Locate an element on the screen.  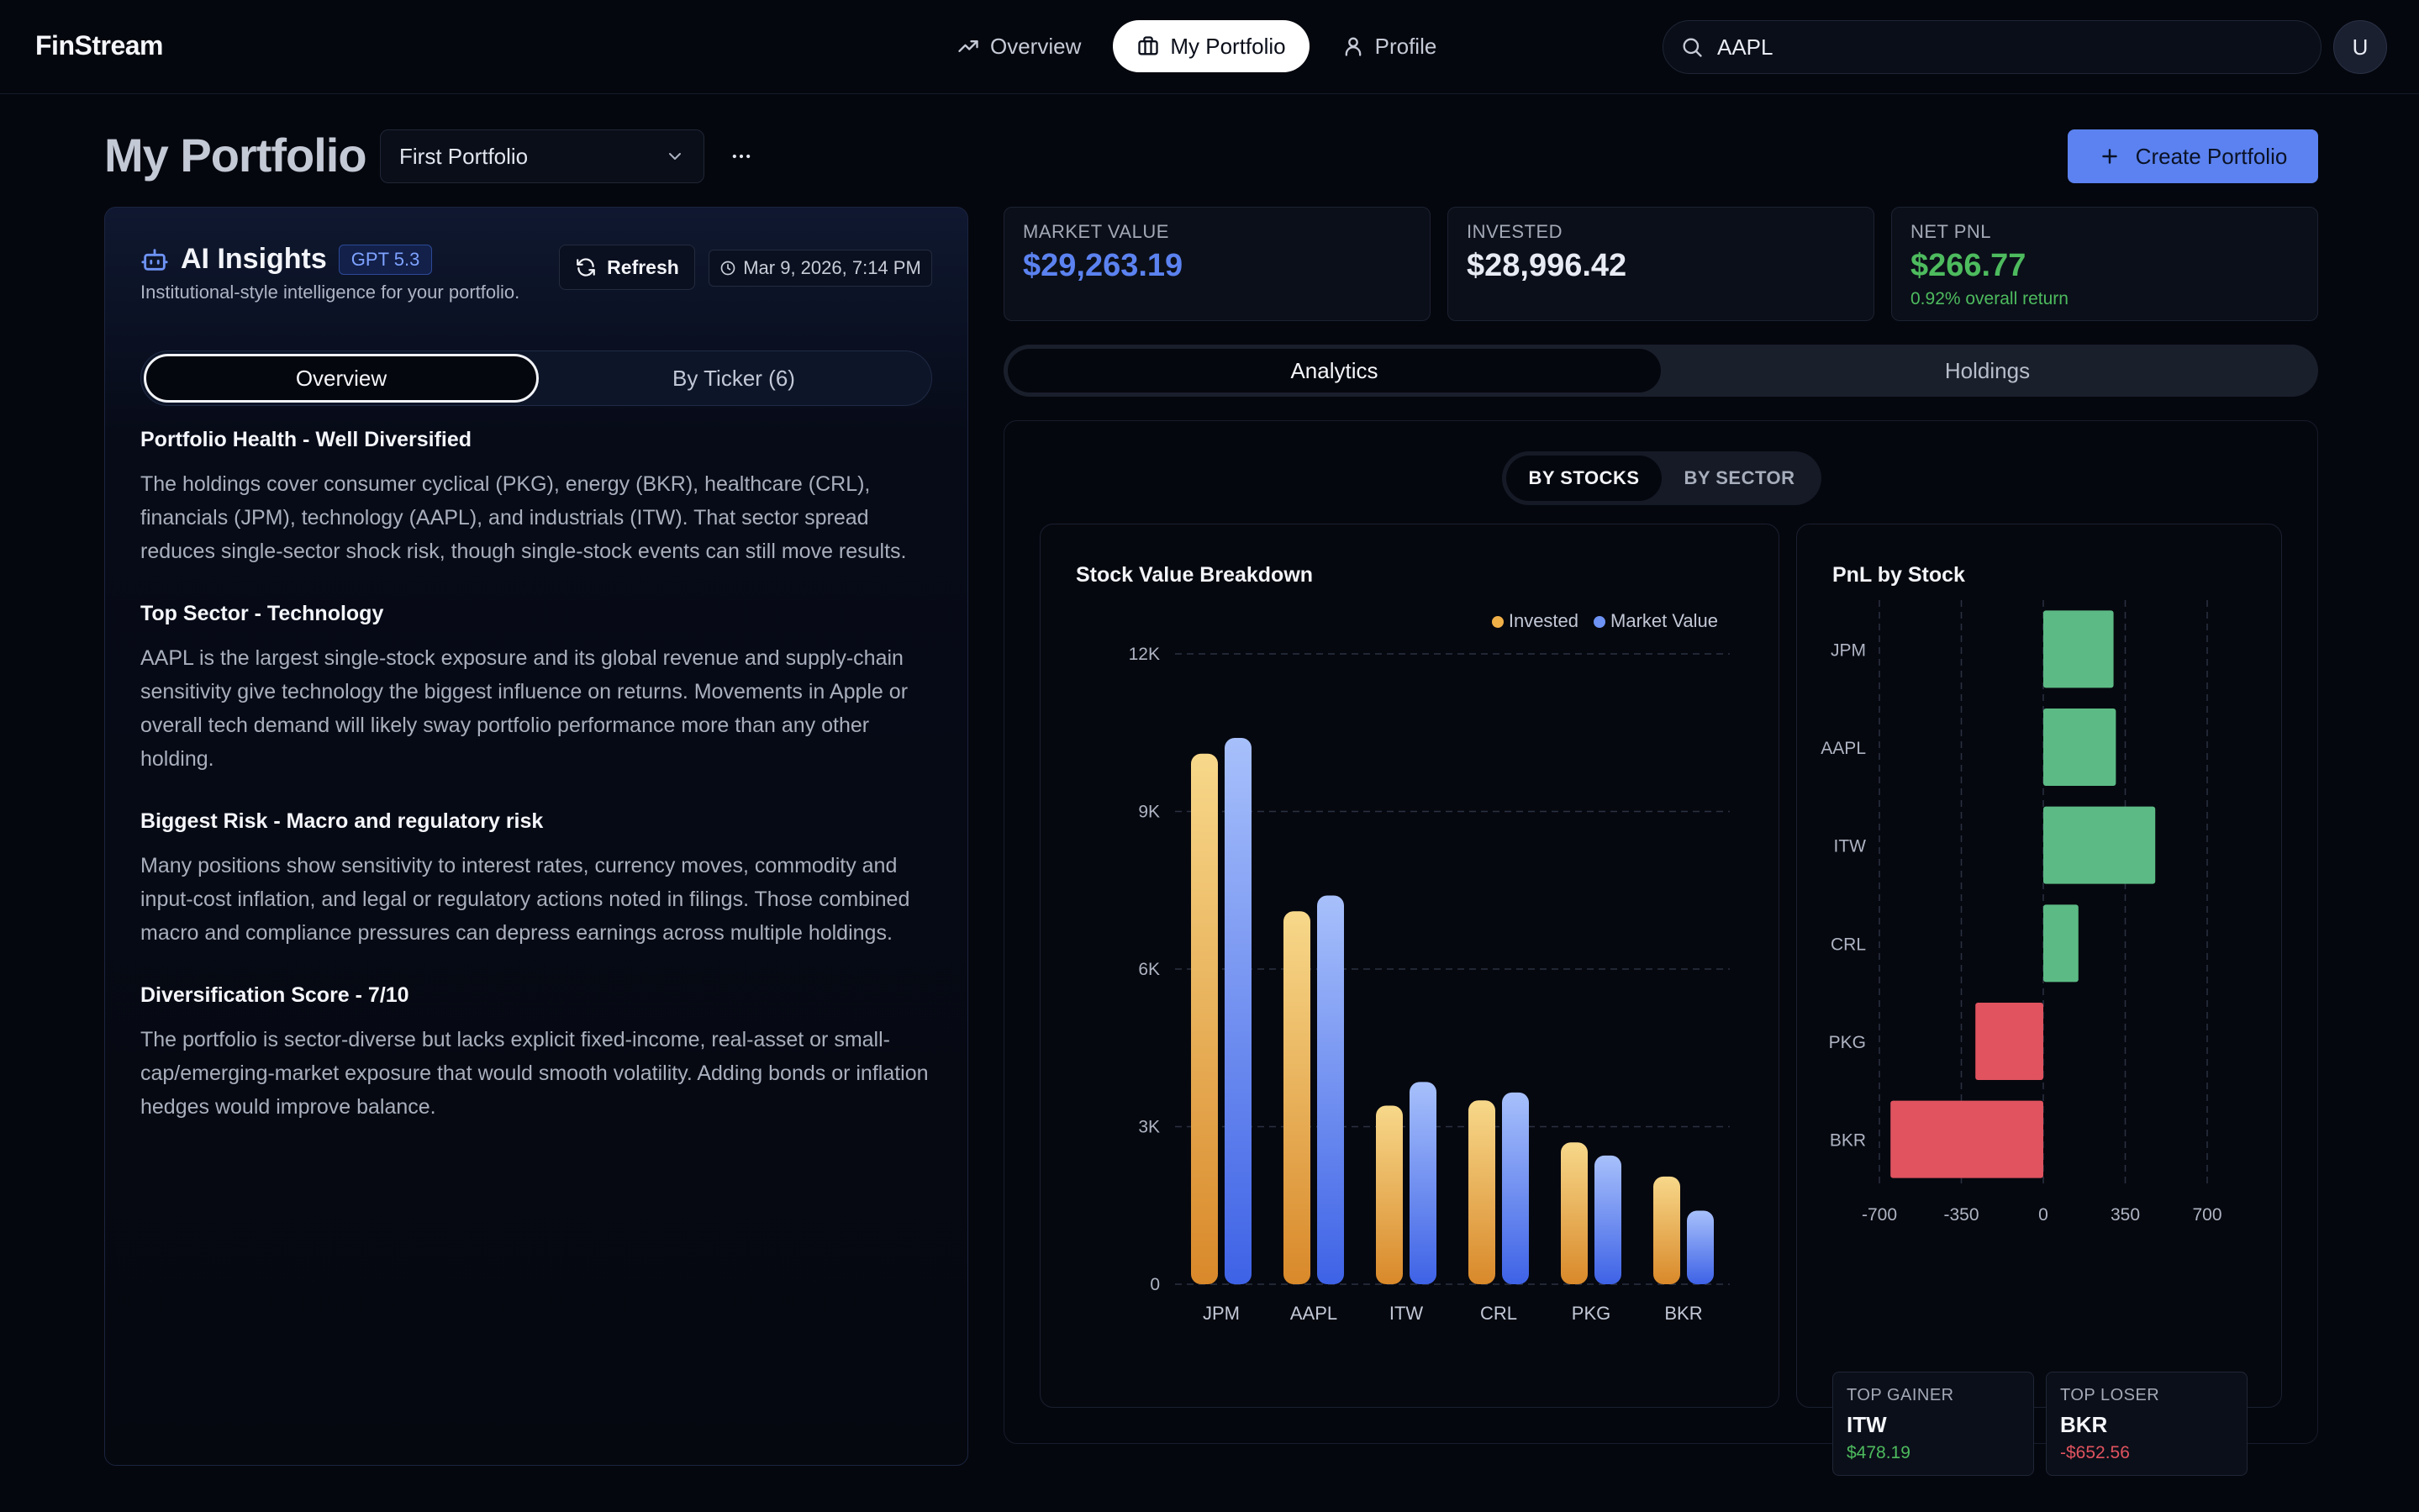
stat-label: INVESTED is located at coordinates (1515, 231).